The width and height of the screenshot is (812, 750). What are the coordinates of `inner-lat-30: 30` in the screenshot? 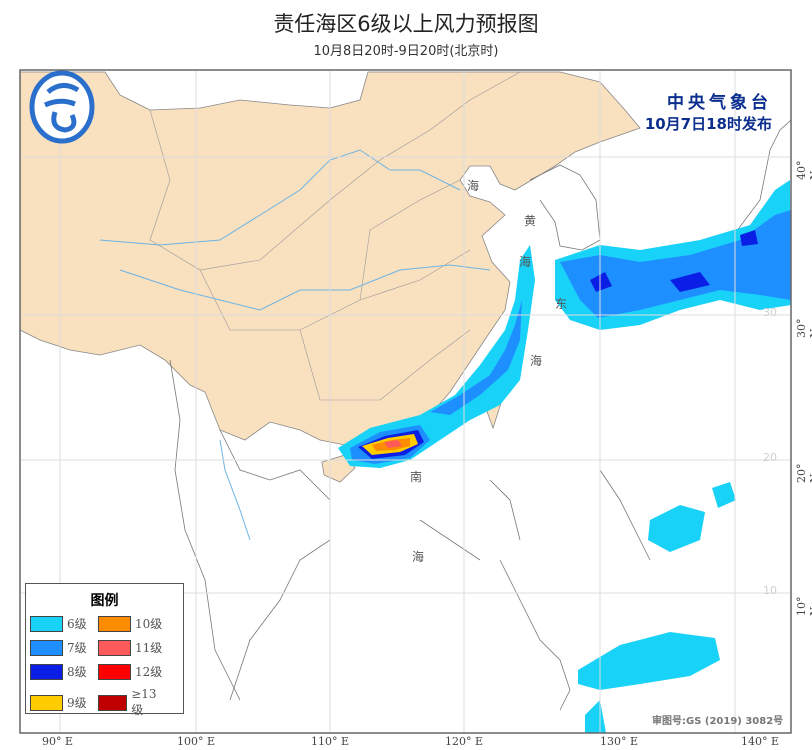 It's located at (770, 312).